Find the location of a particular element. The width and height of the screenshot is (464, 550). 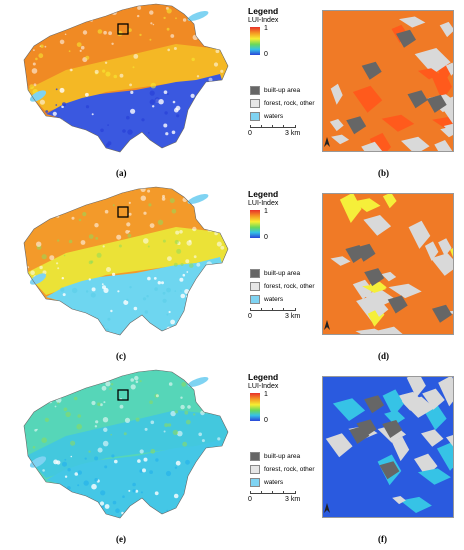

study-area-box is located at coordinates (123, 29).